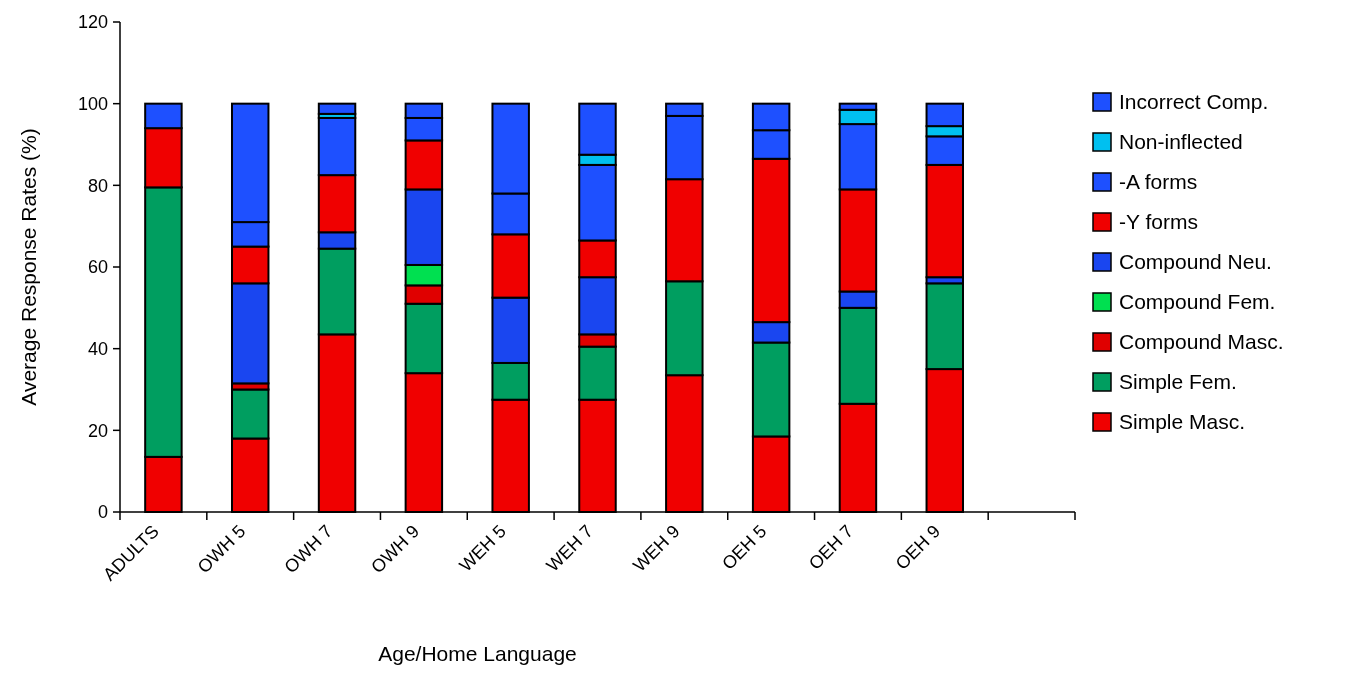 Image resolution: width=1346 pixels, height=673 pixels. What do you see at coordinates (97, 430) in the screenshot?
I see `y-tick-label: 20` at bounding box center [97, 430].